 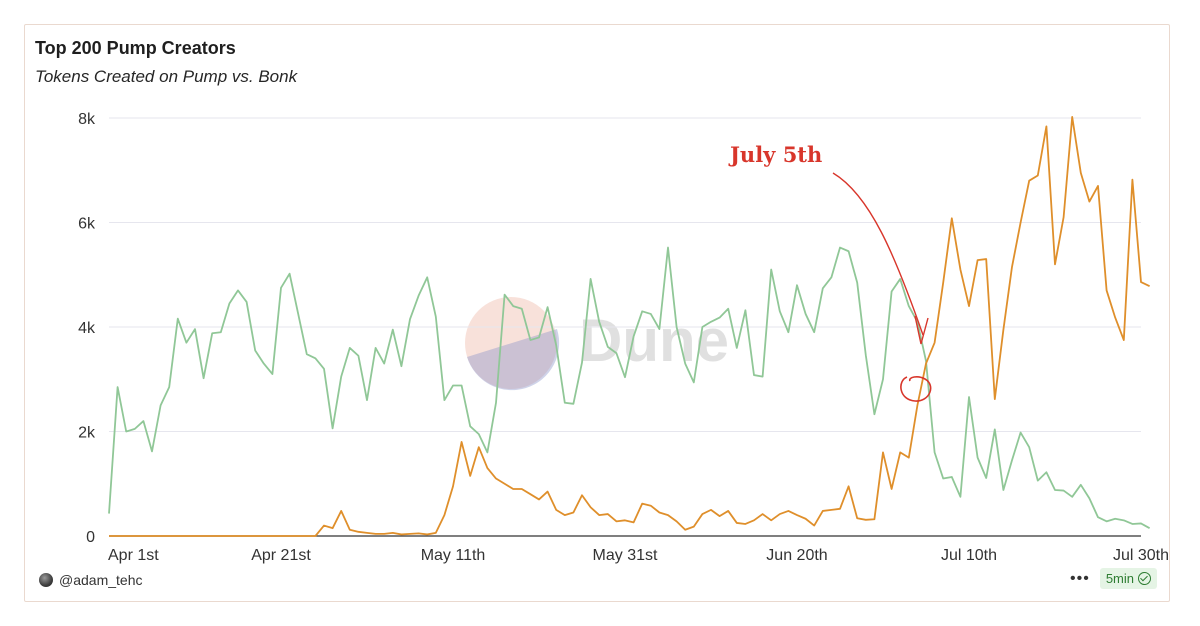 I want to click on x-tick-label: May 31st, so click(x=625, y=555).